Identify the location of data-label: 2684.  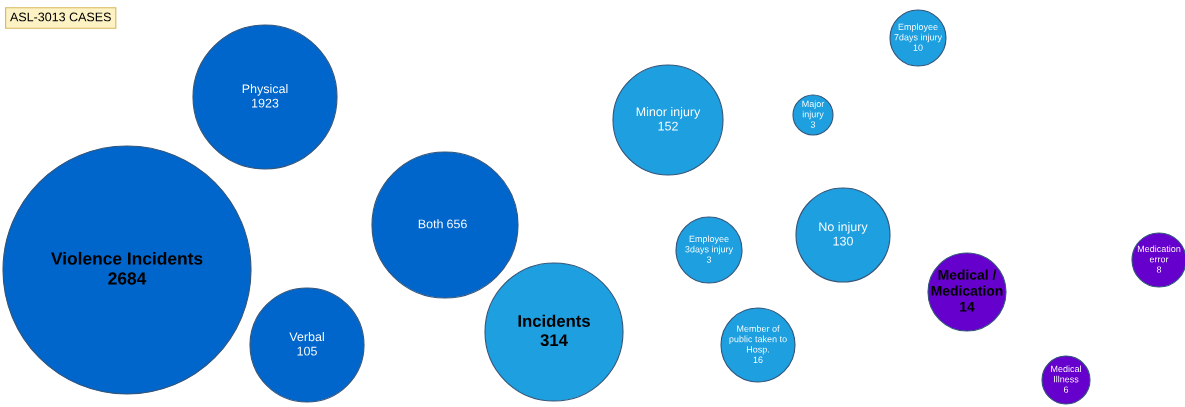
(127, 278).